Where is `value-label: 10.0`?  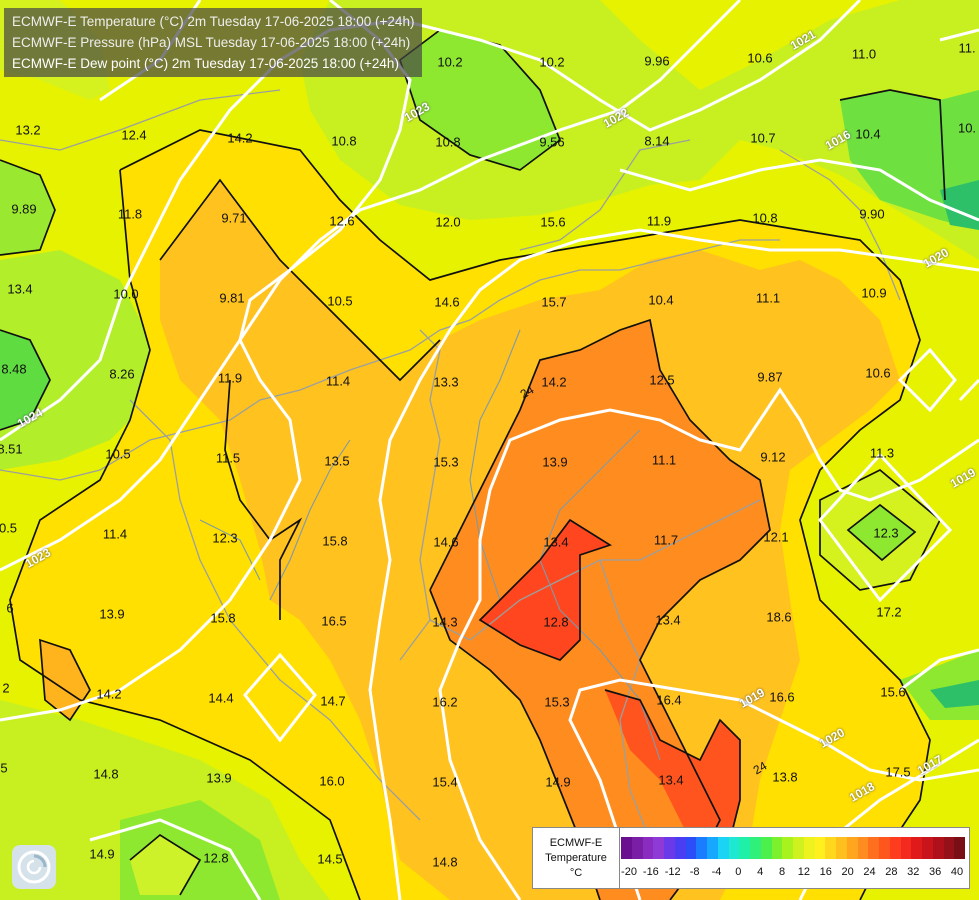 value-label: 10.0 is located at coordinates (126, 294).